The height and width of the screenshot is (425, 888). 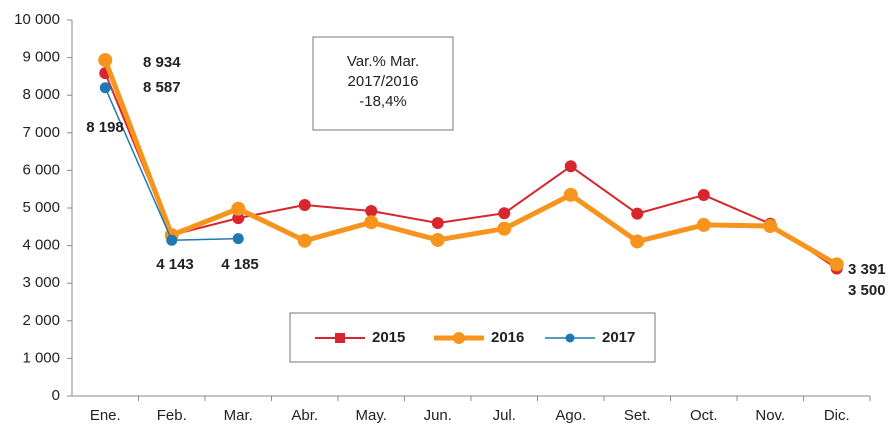 I want to click on x-tick-label: Oct., so click(x=704, y=415).